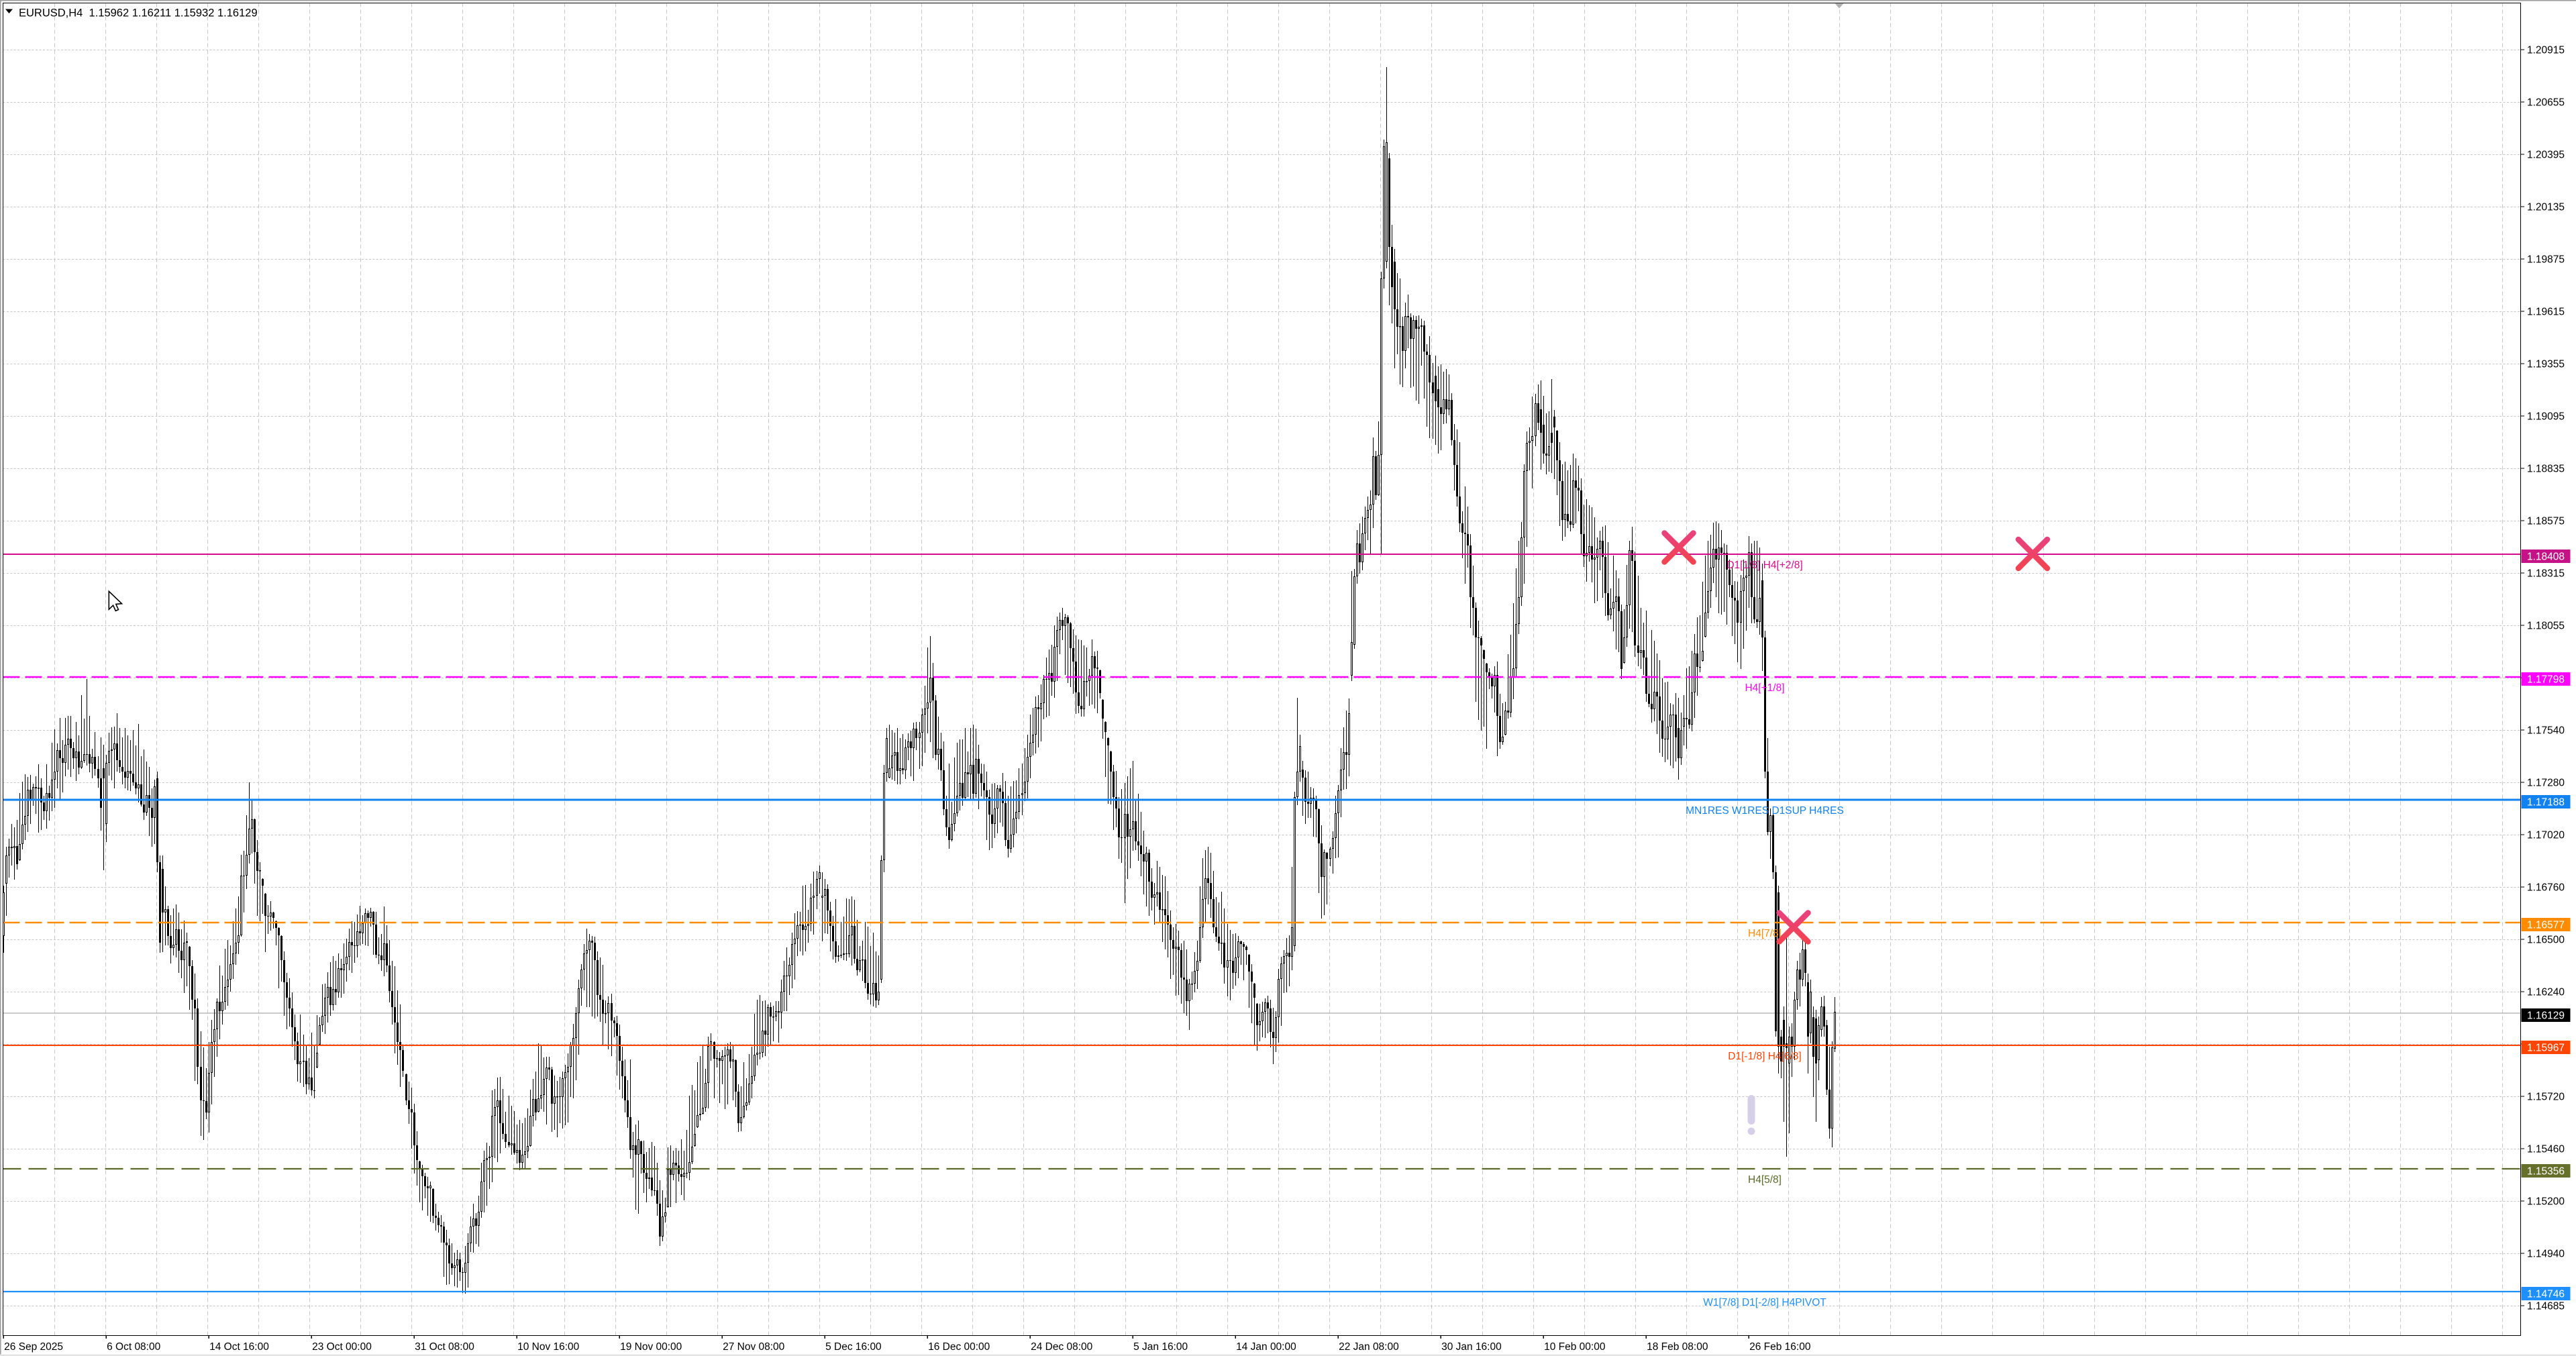 The image size is (2576, 1356). Describe the element at coordinates (1369, 1347) in the screenshot. I see `svg-text: 22 Jan 08:00` at that location.